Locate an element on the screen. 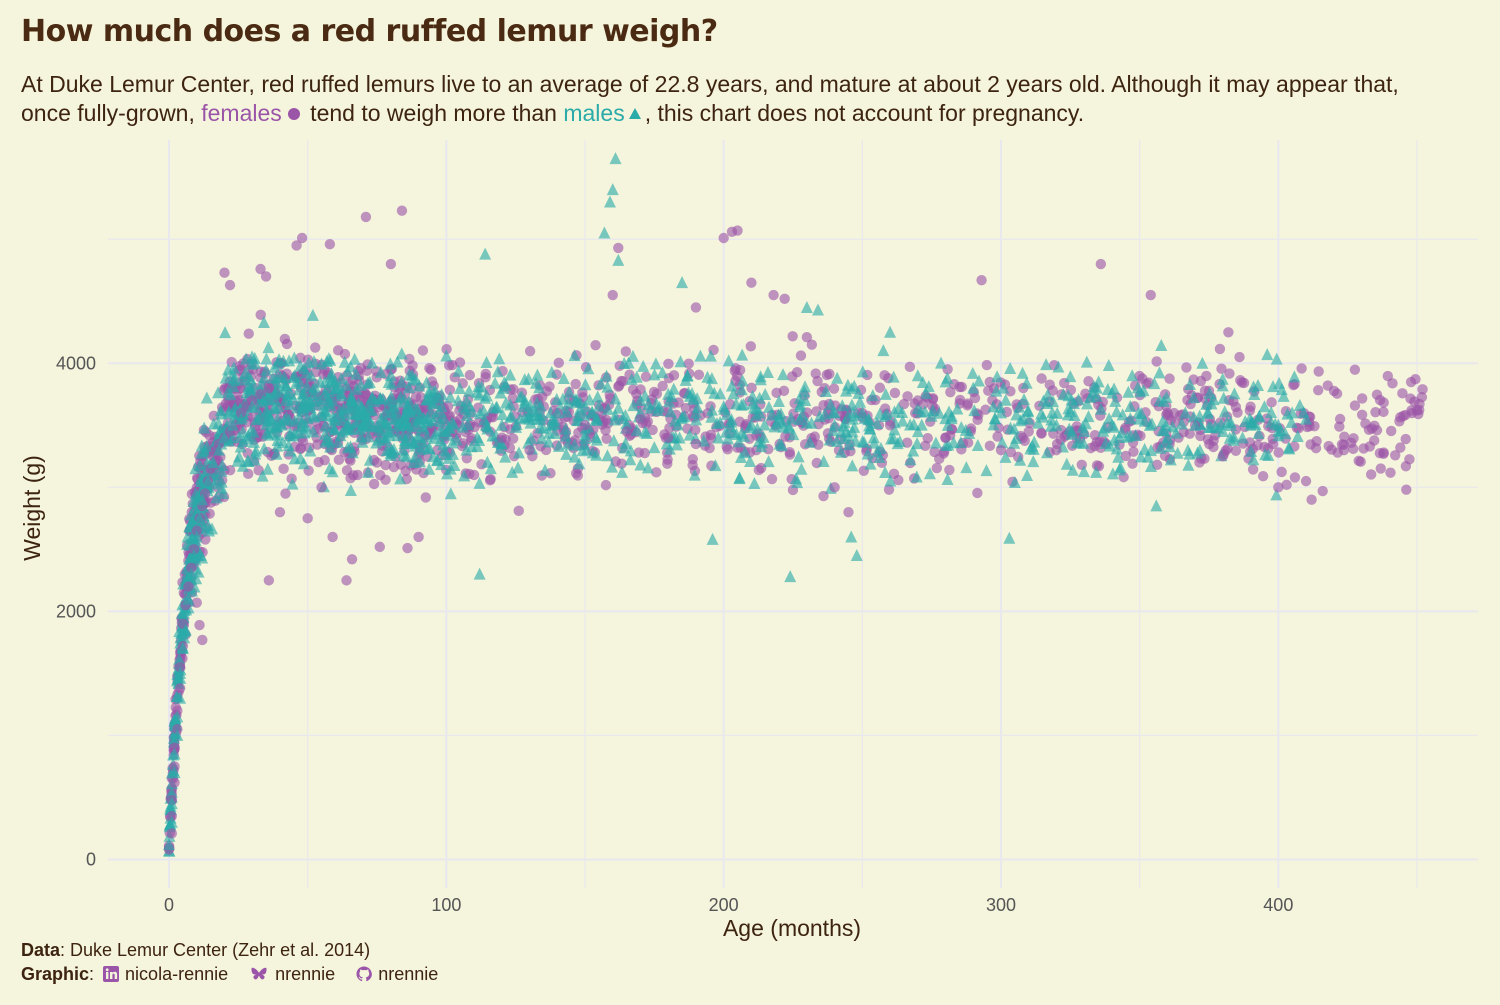 The height and width of the screenshot is (1005, 1500). y-tick-label: 4000 is located at coordinates (76, 363).